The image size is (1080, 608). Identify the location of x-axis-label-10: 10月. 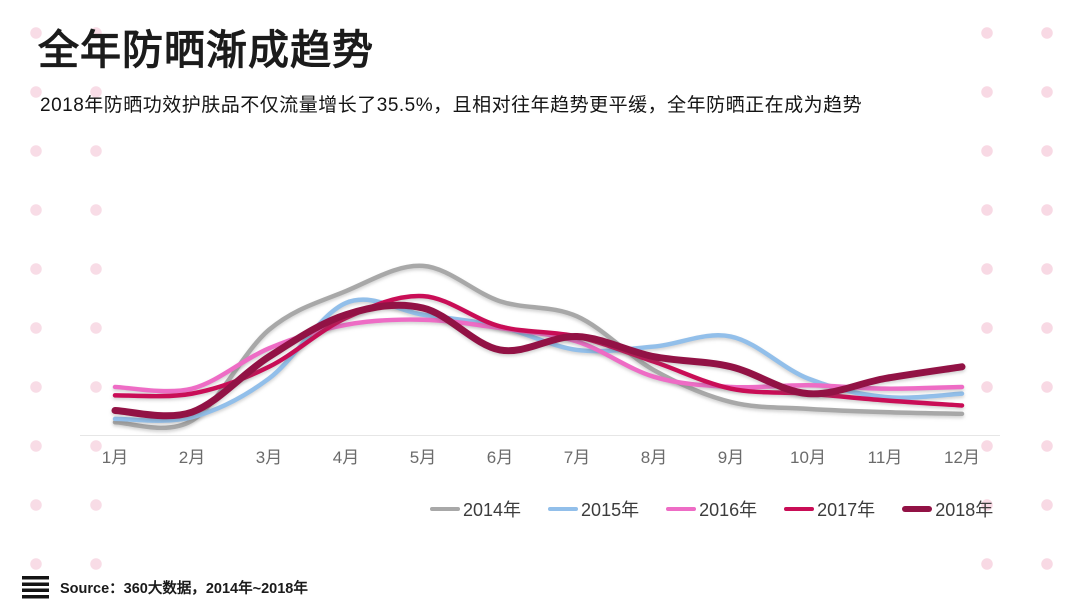
(808, 457).